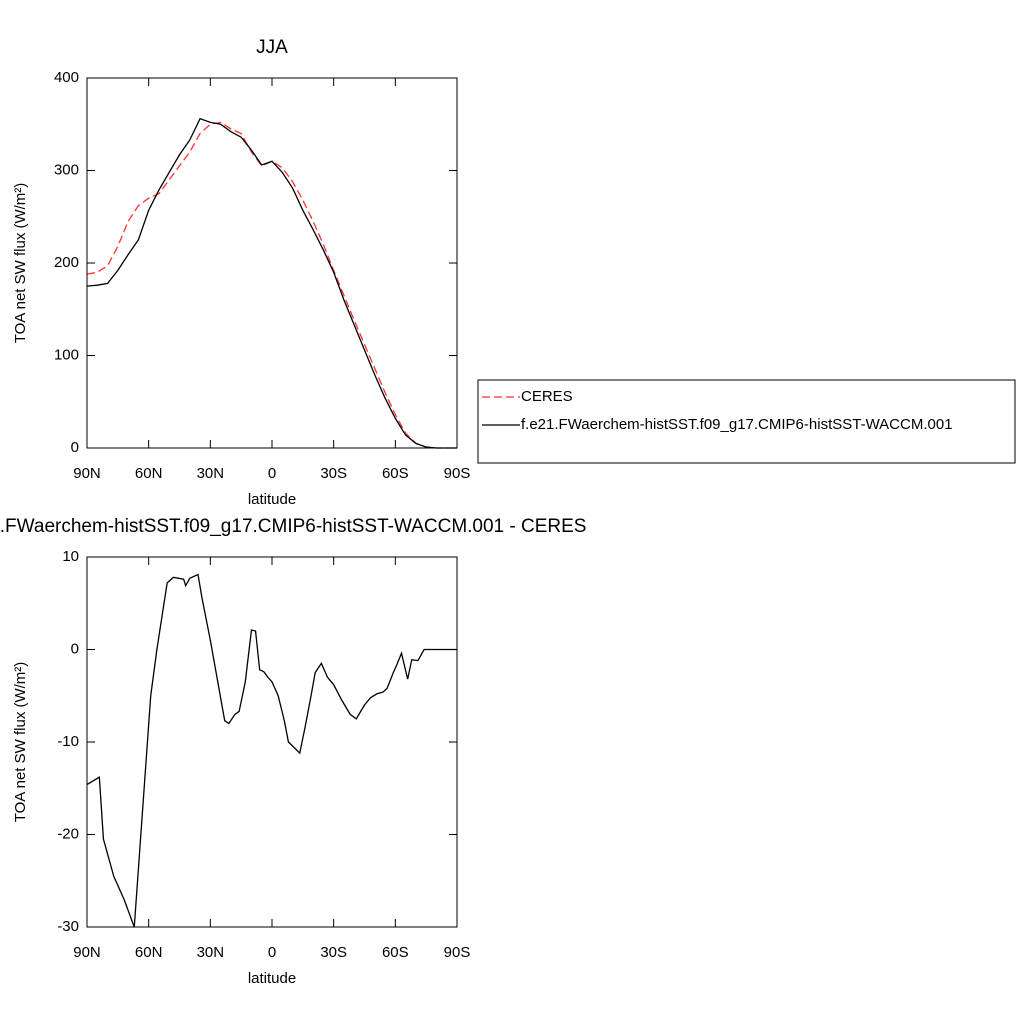 The height and width of the screenshot is (1024, 1024). Describe the element at coordinates (272, 47) in the screenshot. I see `chart-title: JJA` at that location.